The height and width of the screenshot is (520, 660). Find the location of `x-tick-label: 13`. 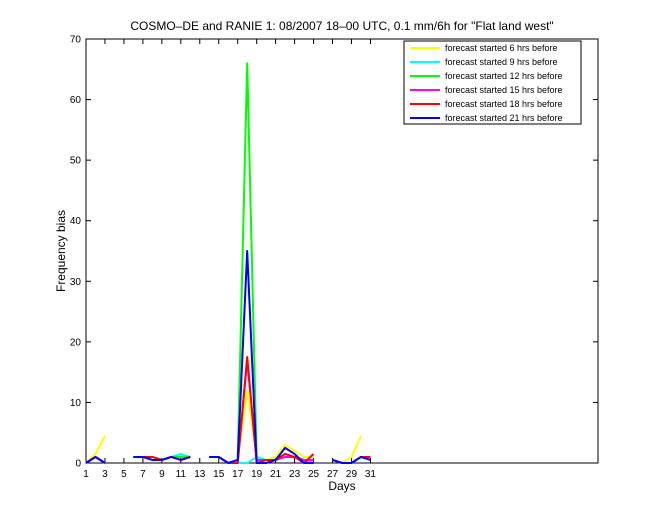

x-tick-label: 13 is located at coordinates (200, 474).